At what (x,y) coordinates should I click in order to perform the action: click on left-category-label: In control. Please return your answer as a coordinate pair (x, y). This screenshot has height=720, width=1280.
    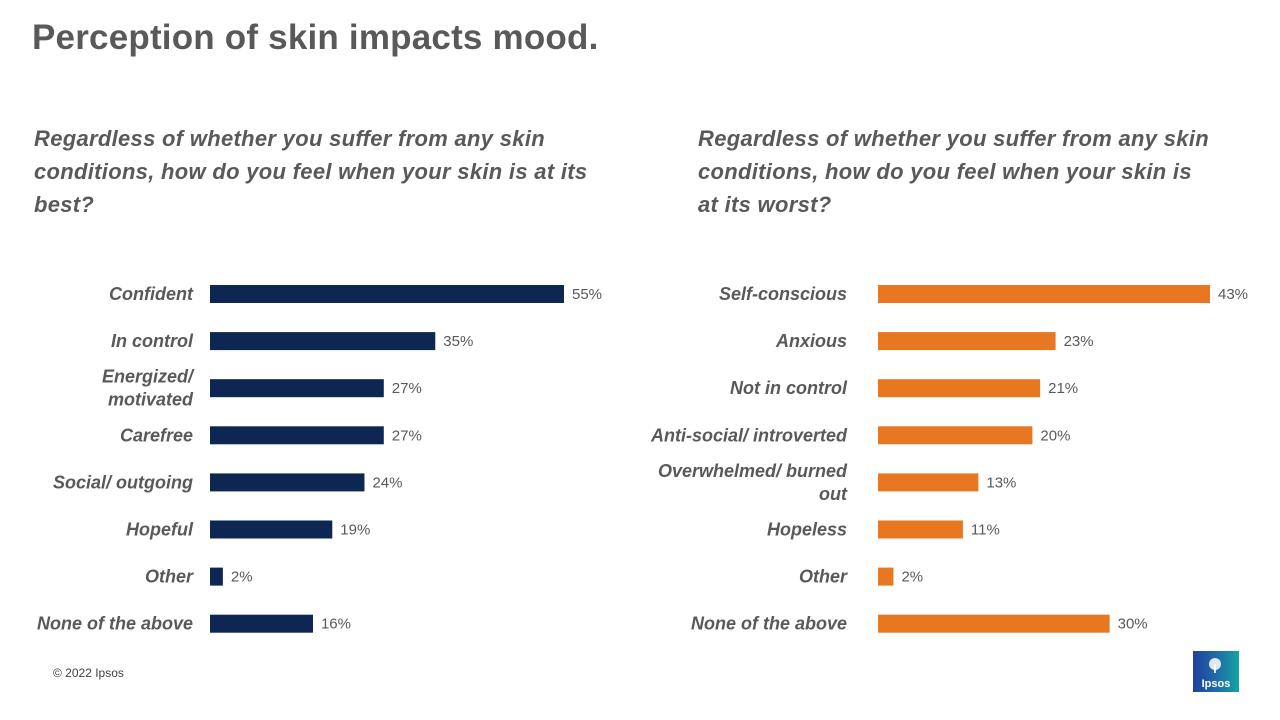
    Looking at the image, I should click on (152, 341).